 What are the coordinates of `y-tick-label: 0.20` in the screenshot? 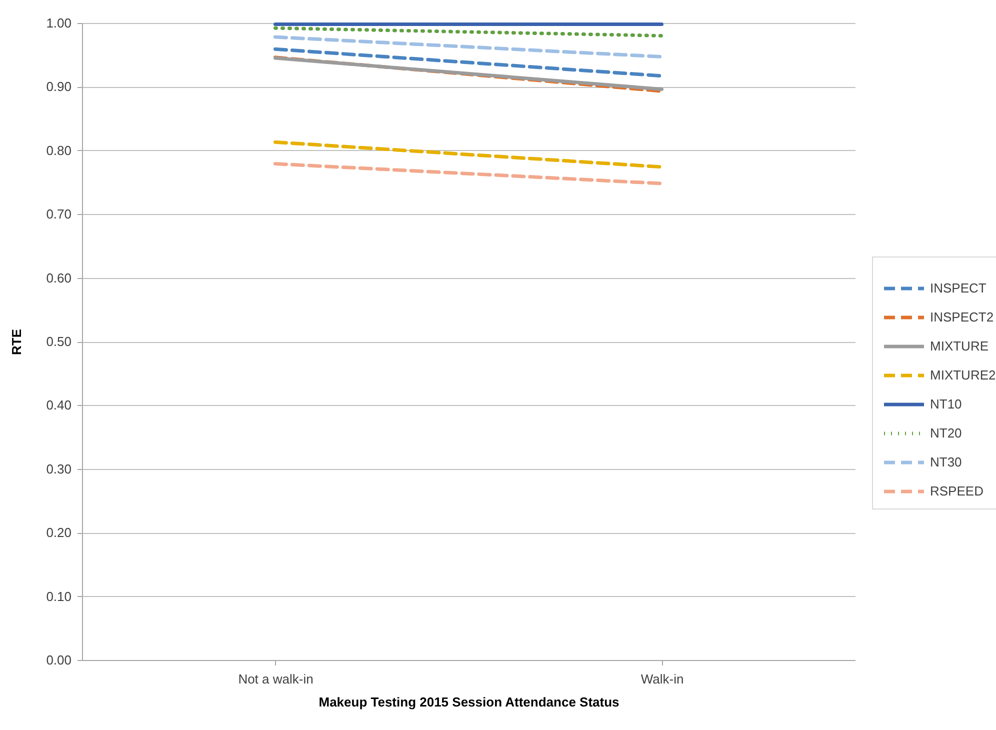 It's located at (59, 532).